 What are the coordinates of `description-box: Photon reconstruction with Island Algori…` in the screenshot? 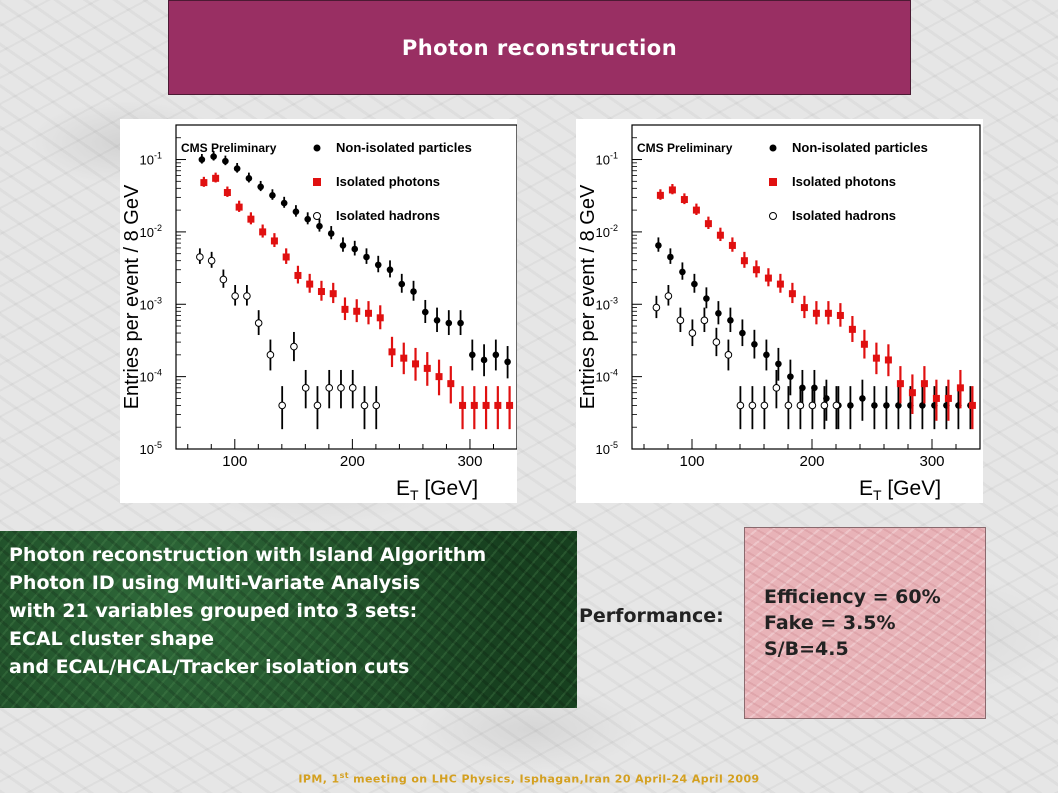 It's located at (288, 619).